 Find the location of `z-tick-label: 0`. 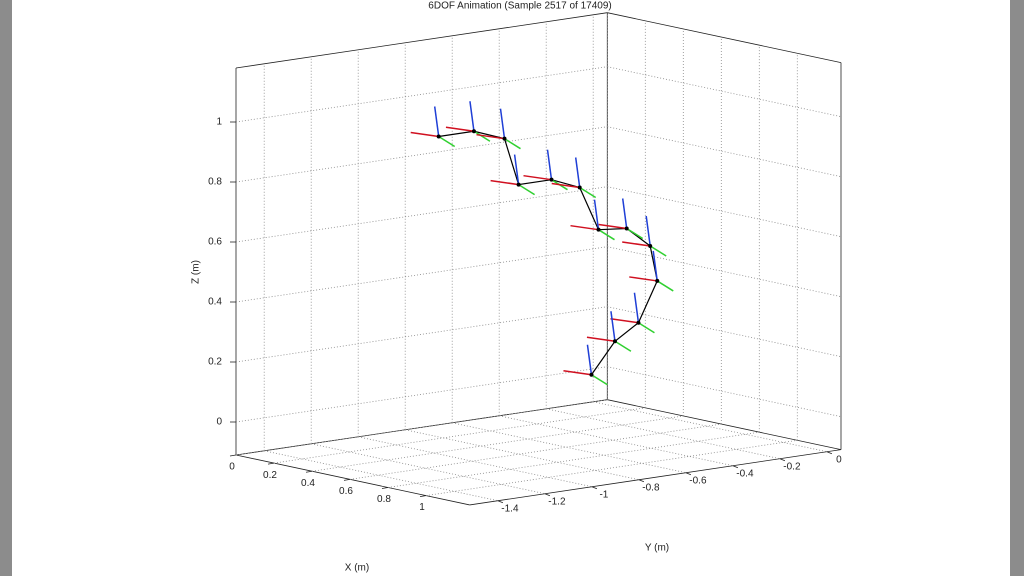

z-tick-label: 0 is located at coordinates (219, 422).